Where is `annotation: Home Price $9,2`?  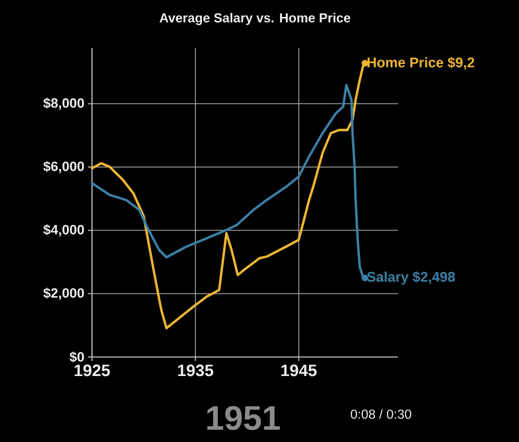
annotation: Home Price $9,2 is located at coordinates (421, 63).